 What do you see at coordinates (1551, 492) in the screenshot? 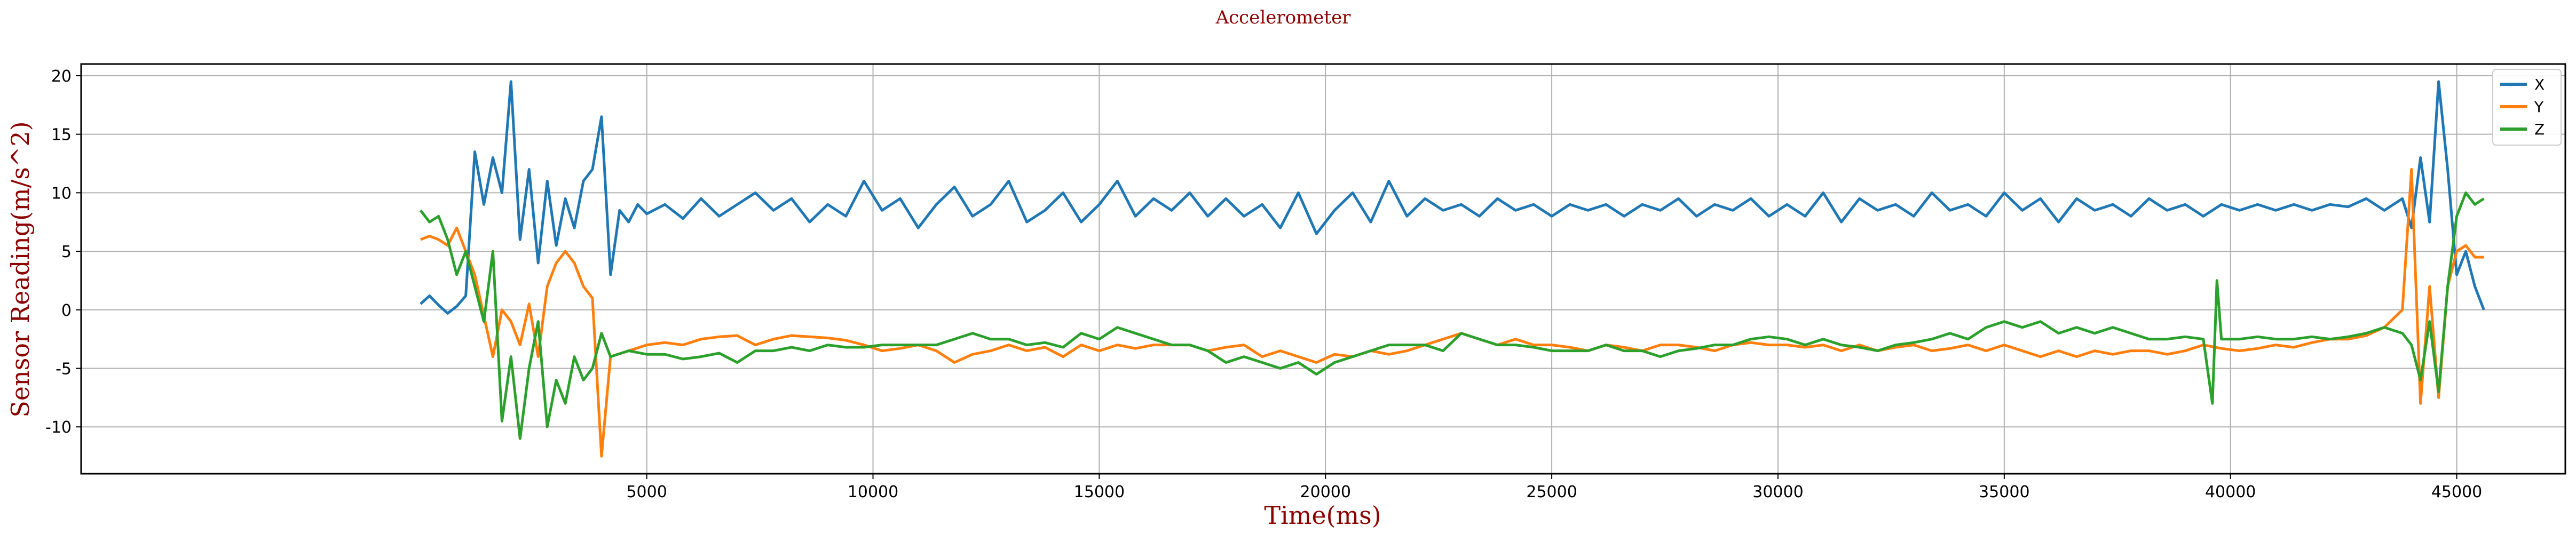
I see `x-tick-label: 25000` at bounding box center [1551, 492].